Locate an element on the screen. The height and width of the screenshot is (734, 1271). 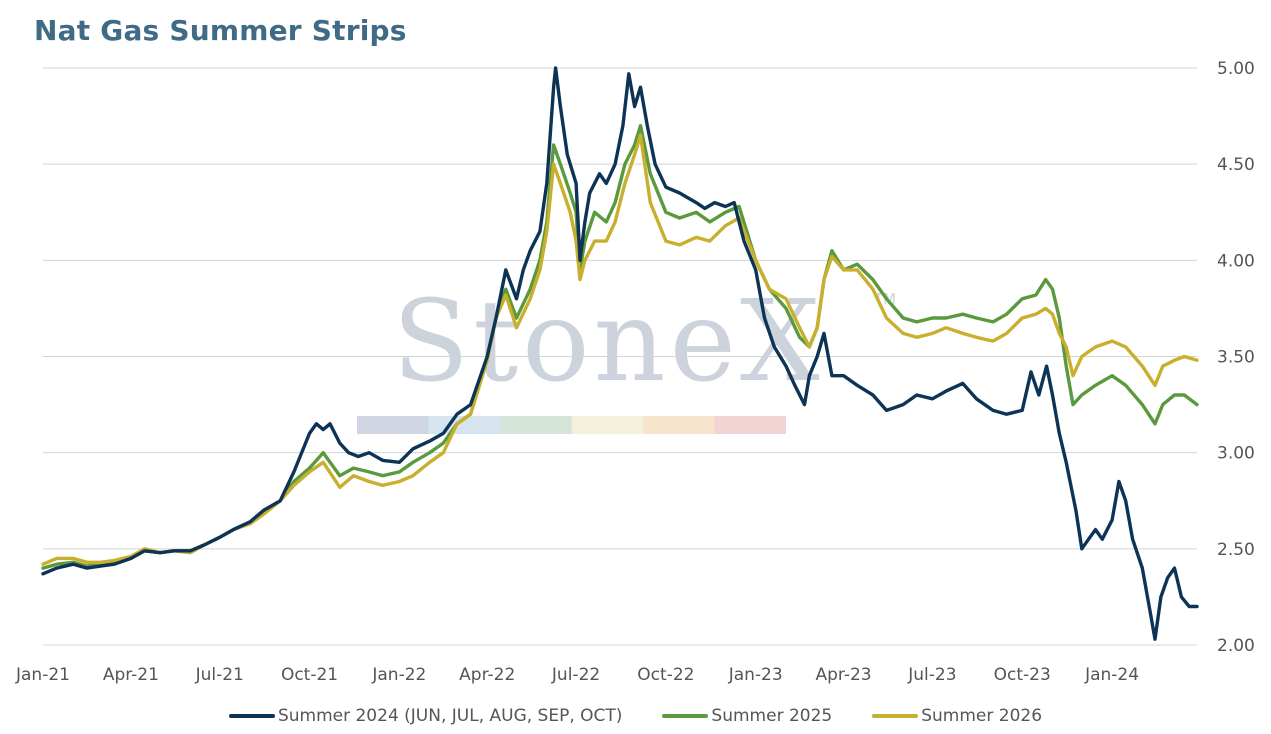
x-tick-label: Jan-23 is located at coordinates (755, 675).